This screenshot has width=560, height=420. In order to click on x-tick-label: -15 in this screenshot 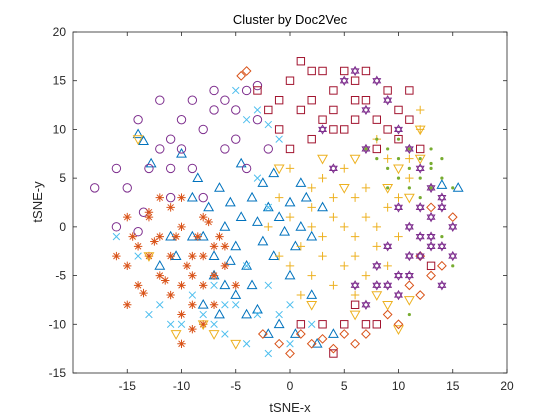, I will do `click(128, 386)`.